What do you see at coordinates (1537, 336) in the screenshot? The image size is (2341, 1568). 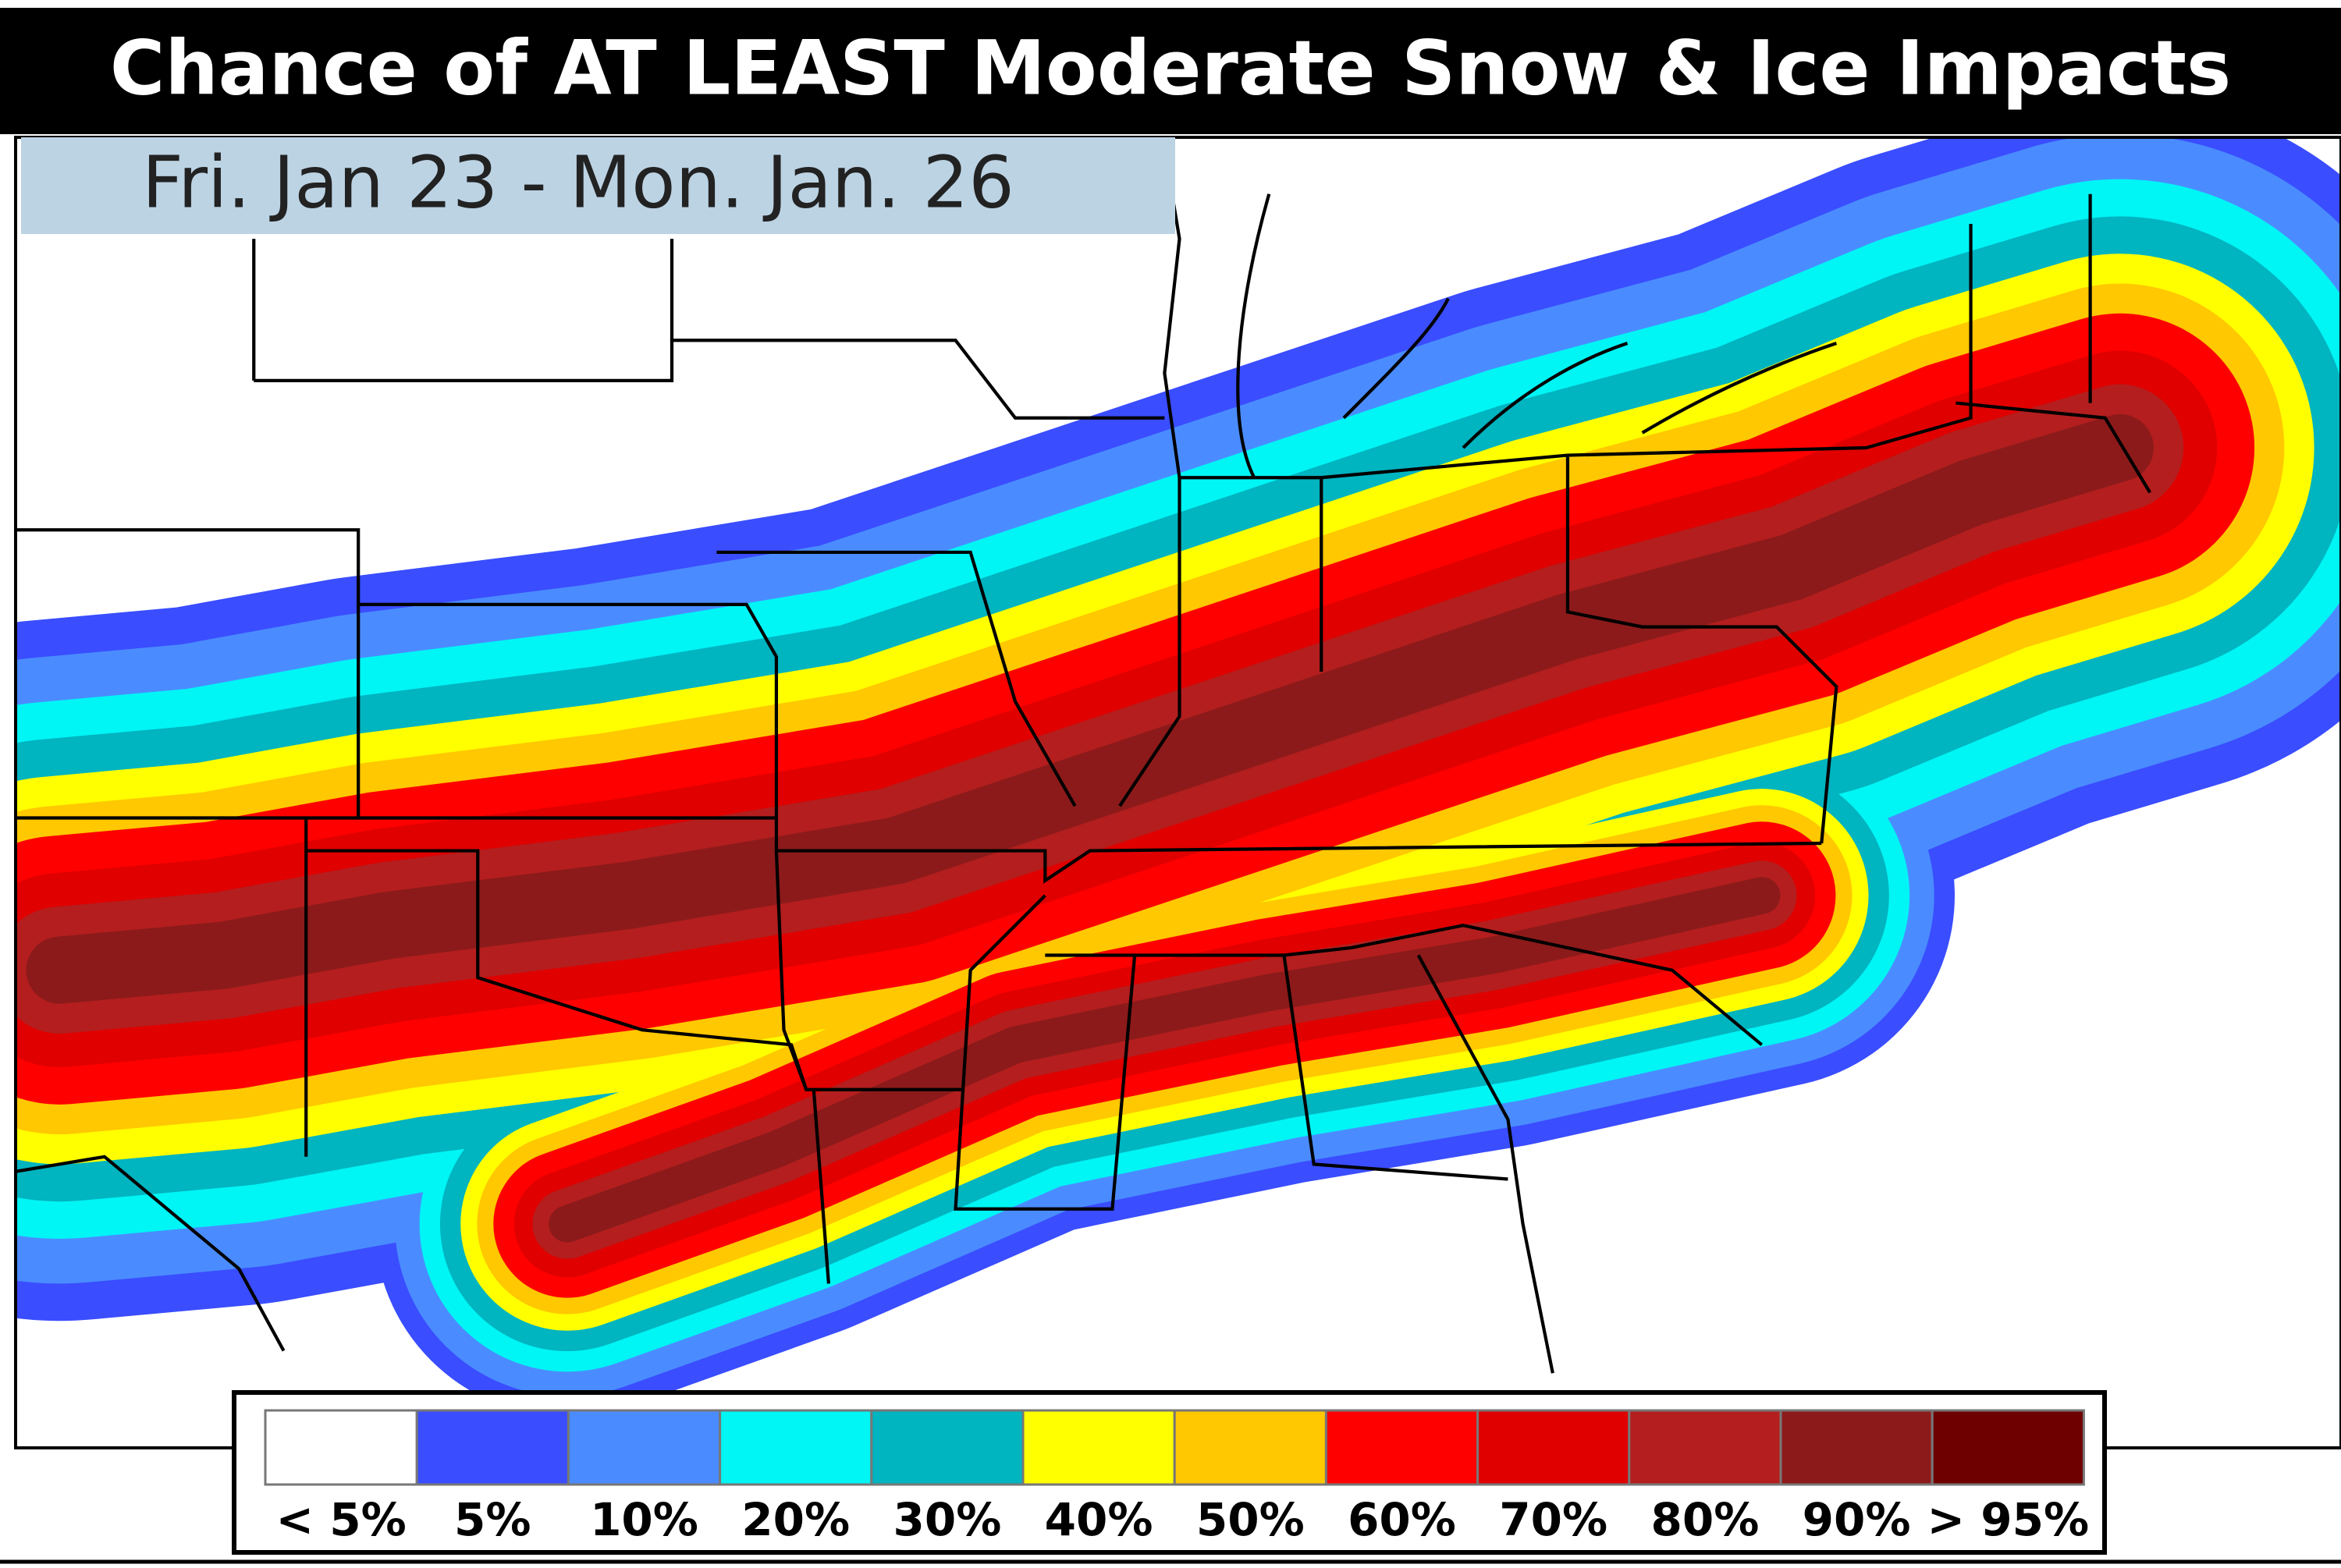 I see `lake-shore` at bounding box center [1537, 336].